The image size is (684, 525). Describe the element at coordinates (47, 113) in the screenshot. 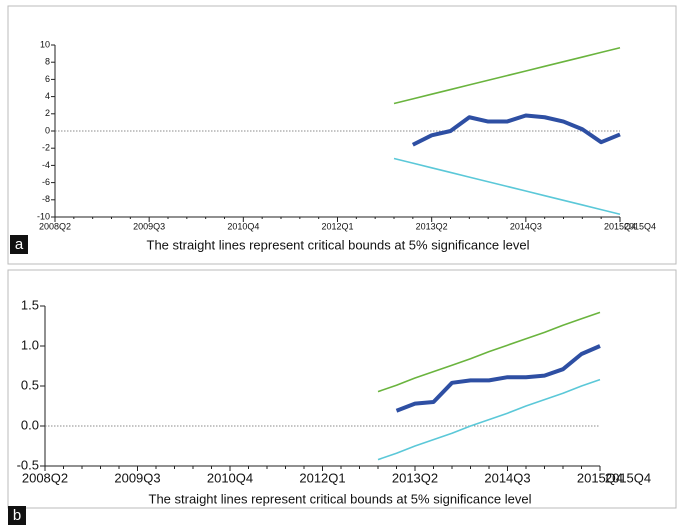

I see `y-tick-label: 2` at that location.